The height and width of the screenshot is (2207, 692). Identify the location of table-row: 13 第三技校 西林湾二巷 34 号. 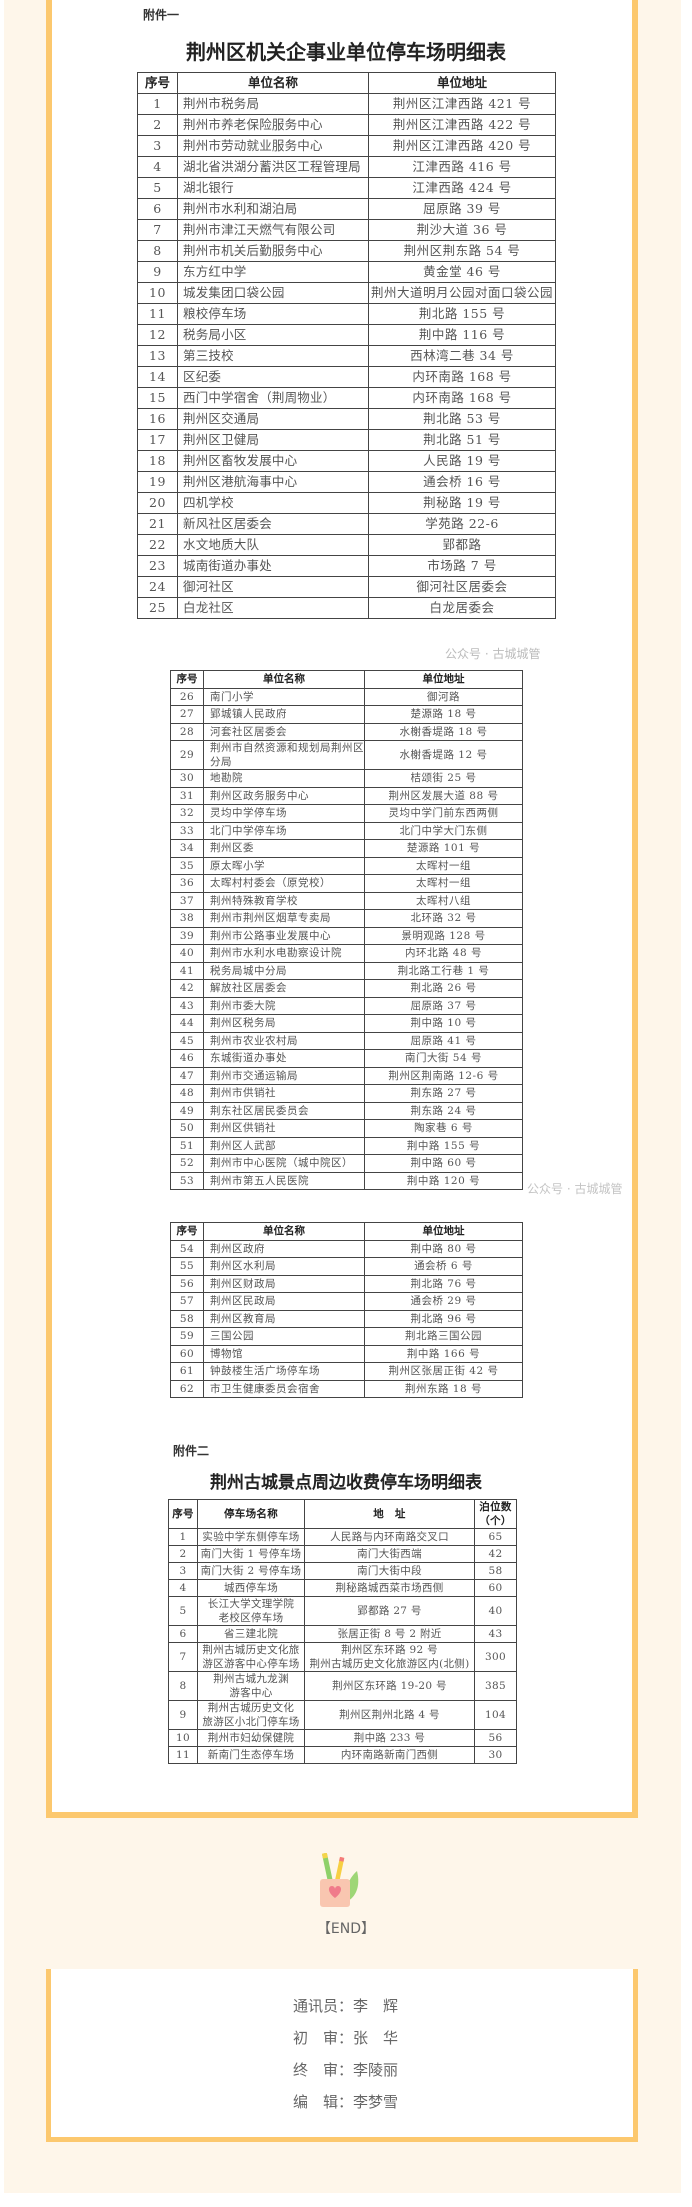
(346, 356).